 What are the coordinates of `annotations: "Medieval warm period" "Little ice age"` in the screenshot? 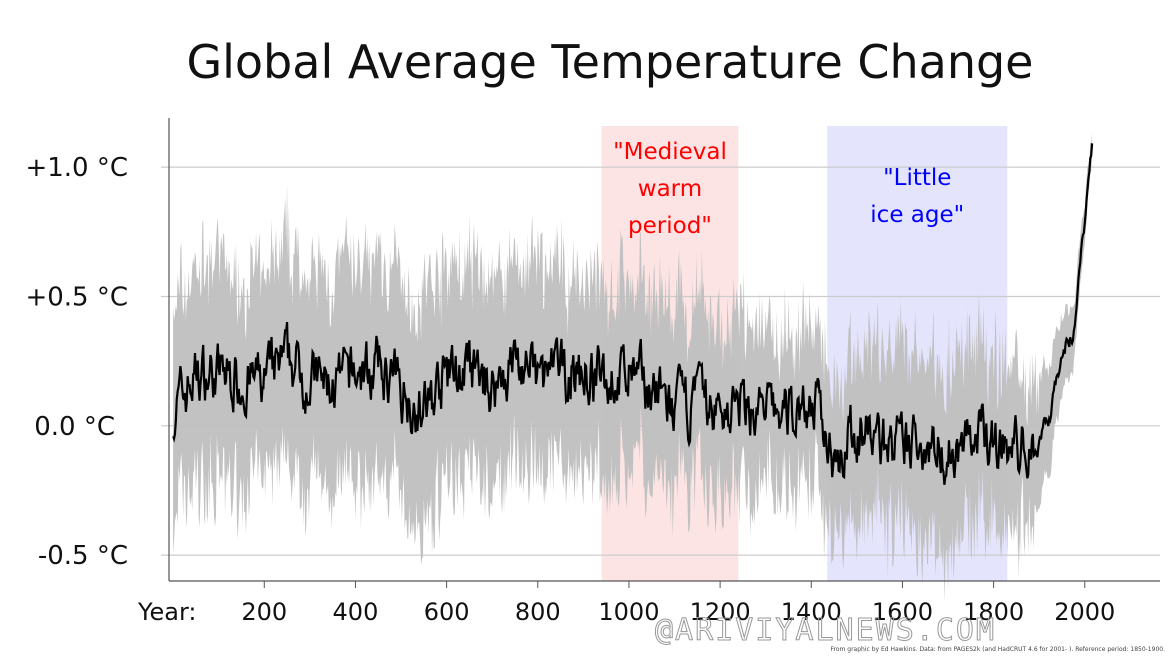 It's located at (788, 189).